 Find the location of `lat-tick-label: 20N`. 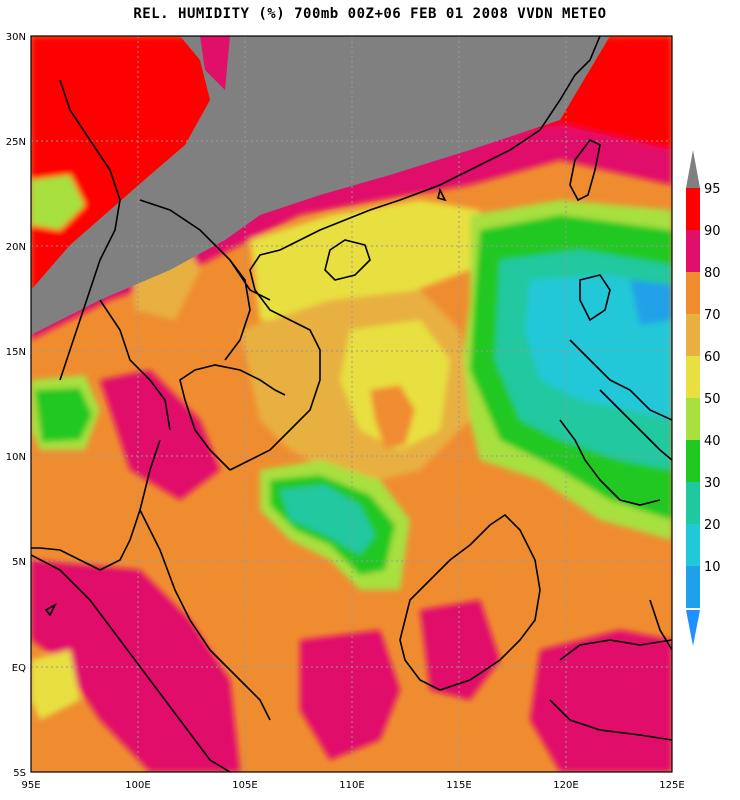

lat-tick-label: 20N is located at coordinates (16, 247).